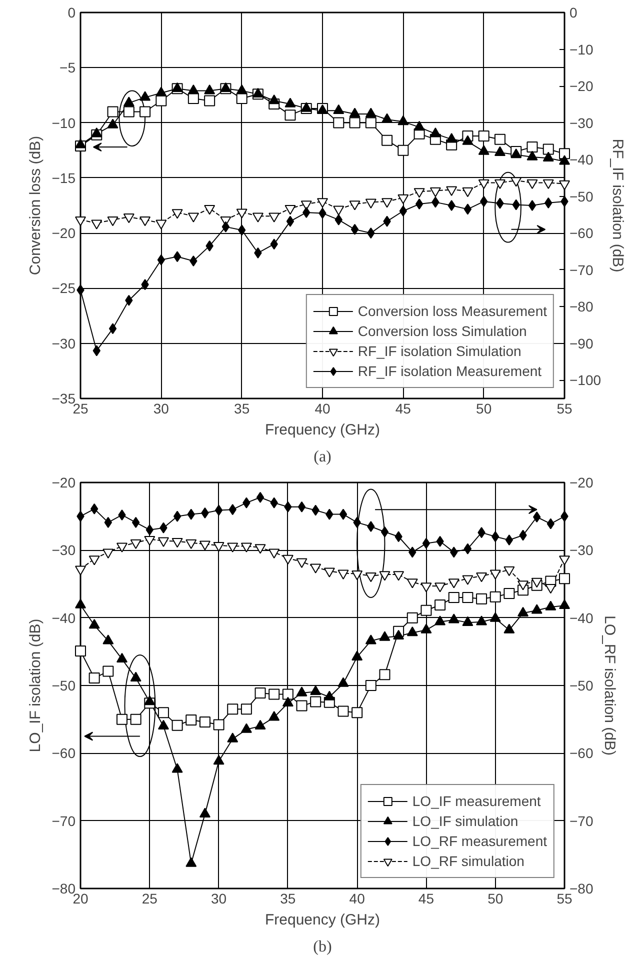 This screenshot has width=644, height=962. I want to click on legend-label: RF_IF isolation Simulation, so click(440, 351).